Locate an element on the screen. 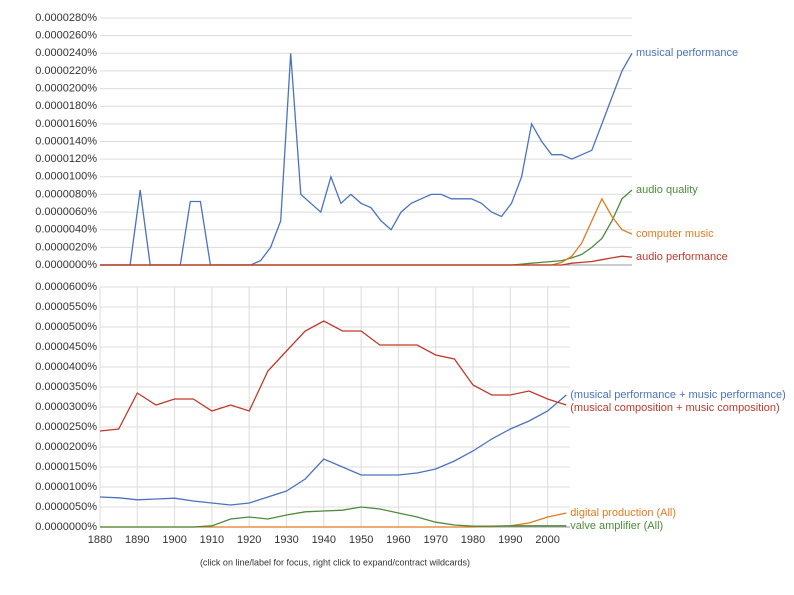  x-tick-label: 1970 is located at coordinates (435, 540).